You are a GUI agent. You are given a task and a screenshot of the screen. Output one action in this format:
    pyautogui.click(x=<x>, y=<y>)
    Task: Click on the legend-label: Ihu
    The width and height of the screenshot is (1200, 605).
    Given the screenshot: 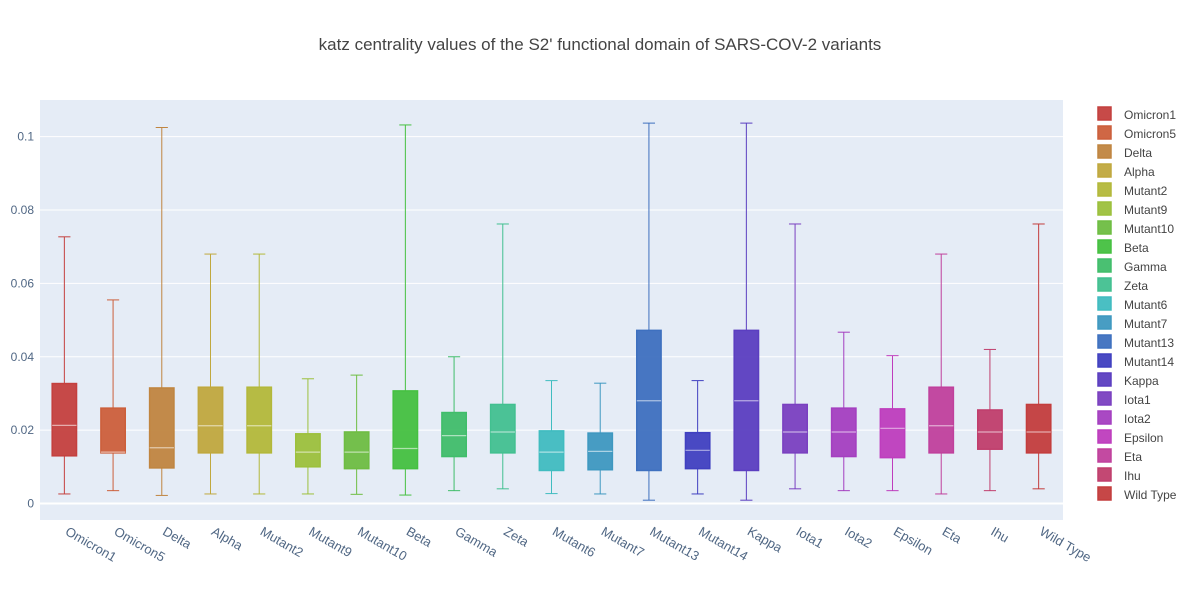 What is the action you would take?
    pyautogui.click(x=1132, y=476)
    